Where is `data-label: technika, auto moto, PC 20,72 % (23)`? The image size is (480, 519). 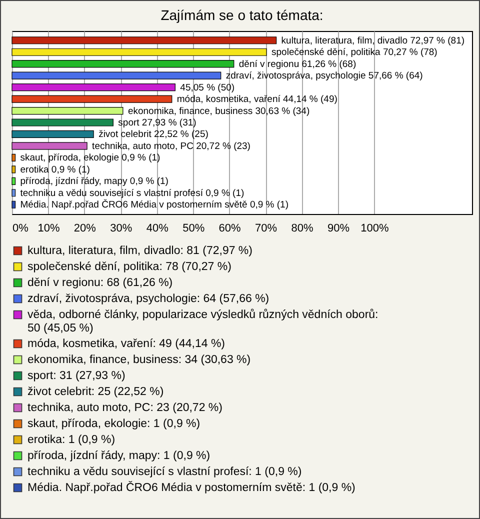 data-label: technika, auto moto, PC 20,72 % (23) is located at coordinates (171, 146).